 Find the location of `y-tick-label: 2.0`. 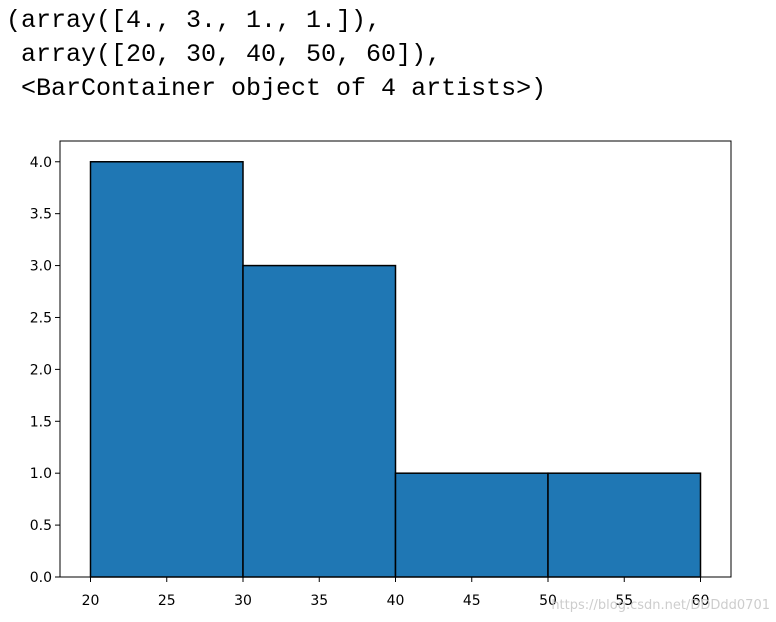

y-tick-label: 2.0 is located at coordinates (41, 370).